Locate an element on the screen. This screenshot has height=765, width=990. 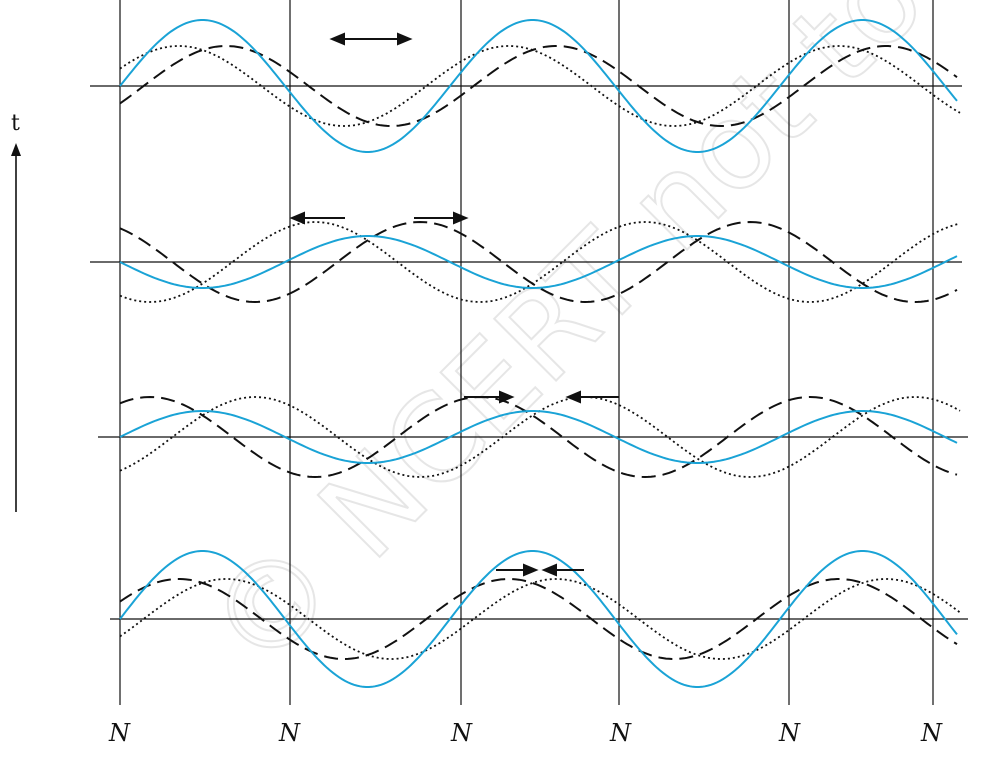
node-label-6: N is located at coordinates (931, 733).